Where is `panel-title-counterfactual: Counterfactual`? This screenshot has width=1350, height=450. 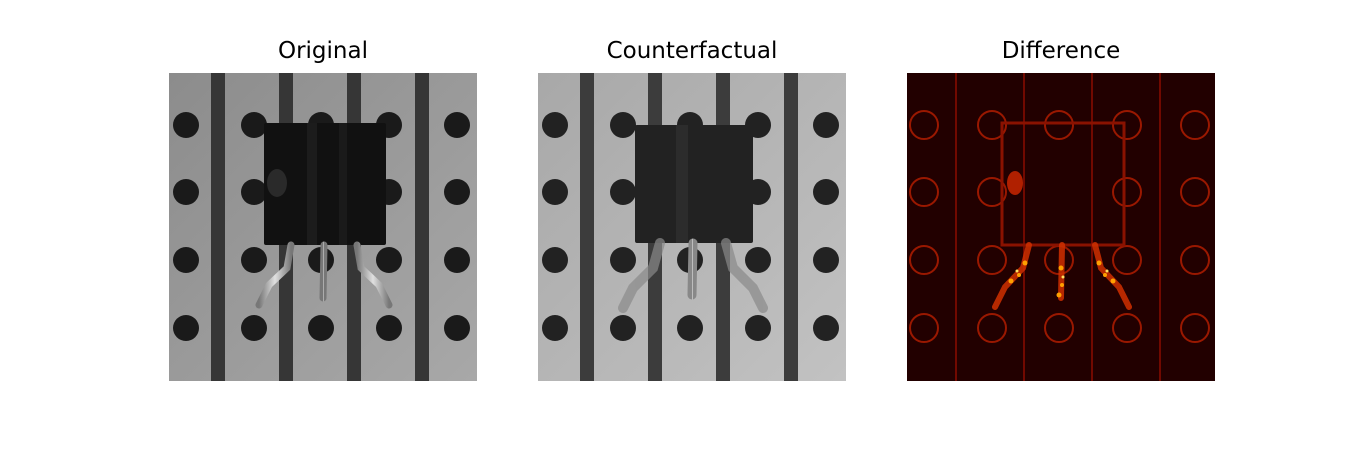
panel-title-counterfactual: Counterfactual is located at coordinates (692, 51).